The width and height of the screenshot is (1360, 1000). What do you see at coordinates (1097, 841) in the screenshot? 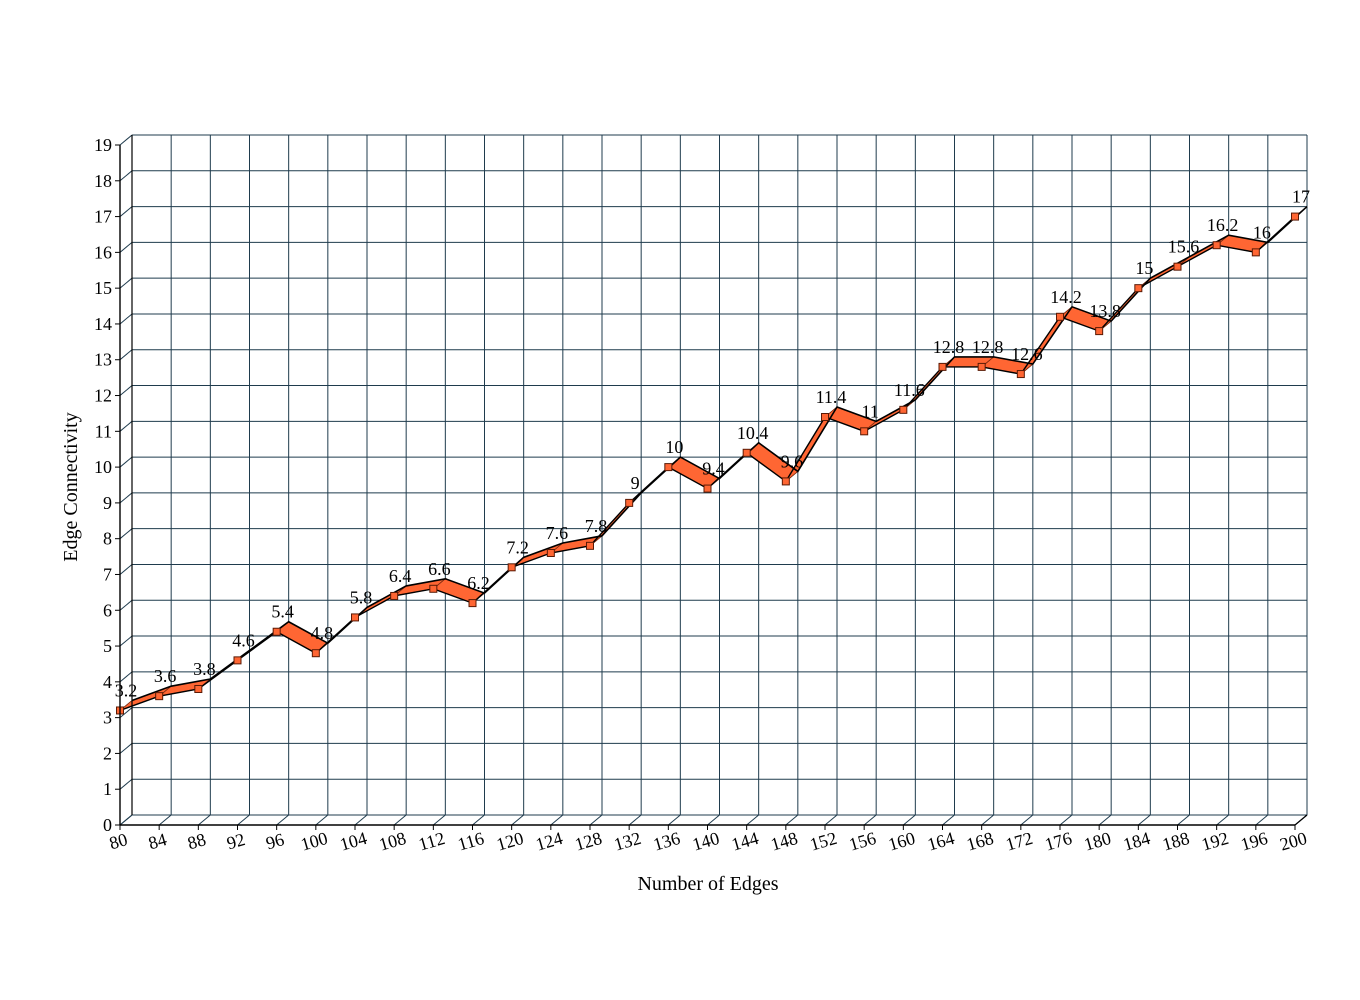
I see `x-tick-label: 180` at bounding box center [1097, 841].